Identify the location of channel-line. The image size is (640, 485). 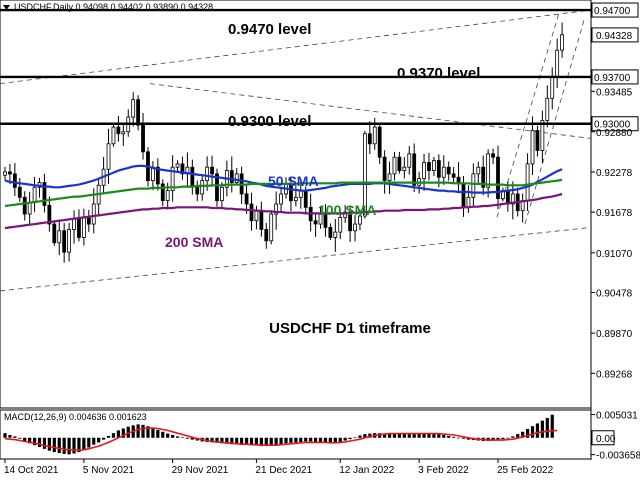
(296, 259).